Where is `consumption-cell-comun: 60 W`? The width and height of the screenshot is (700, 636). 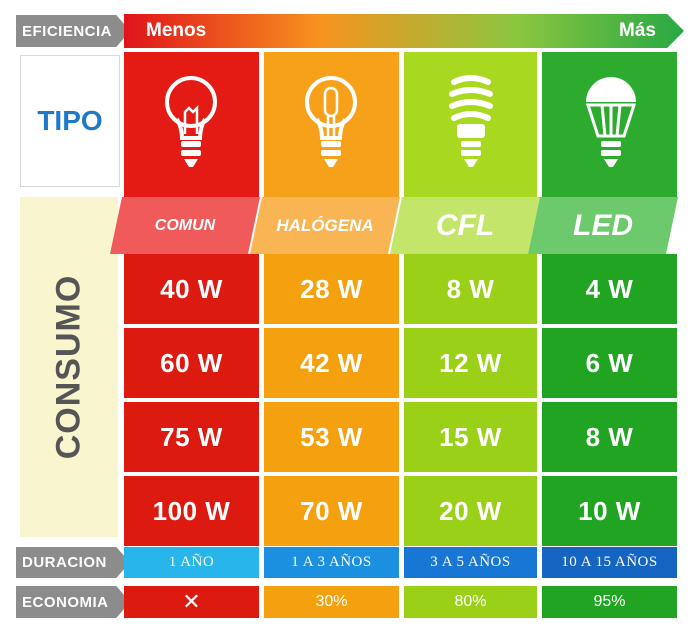 consumption-cell-comun: 60 W is located at coordinates (191, 363).